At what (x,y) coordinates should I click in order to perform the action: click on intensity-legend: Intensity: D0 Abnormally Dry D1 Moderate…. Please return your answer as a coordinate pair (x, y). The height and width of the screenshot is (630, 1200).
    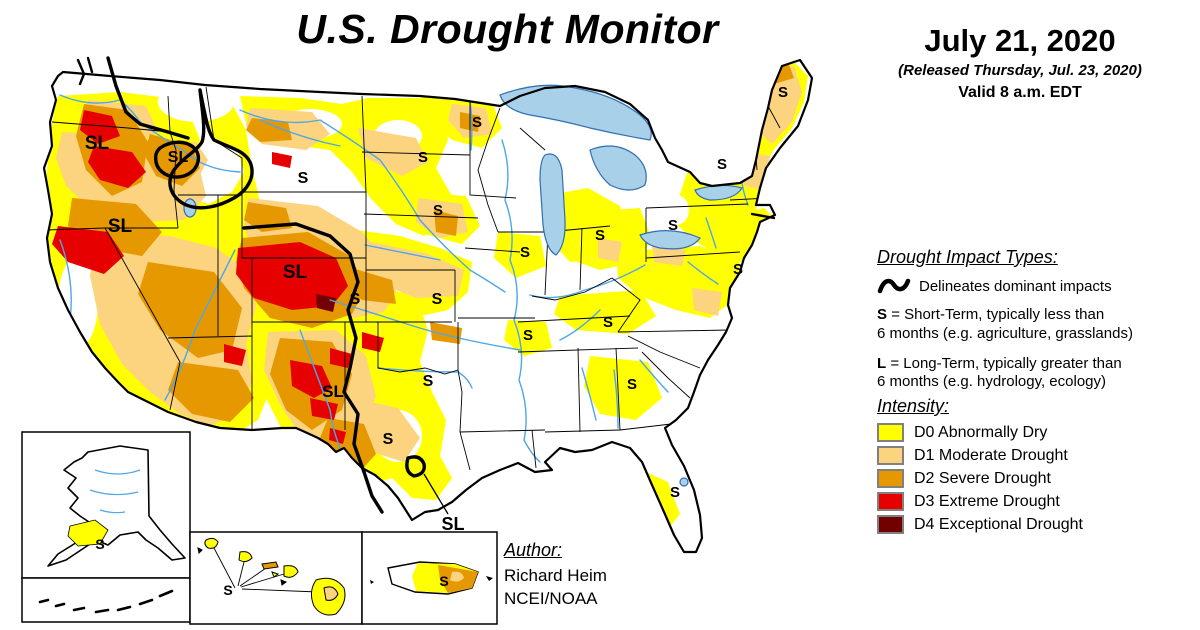
    Looking at the image, I should click on (1036, 467).